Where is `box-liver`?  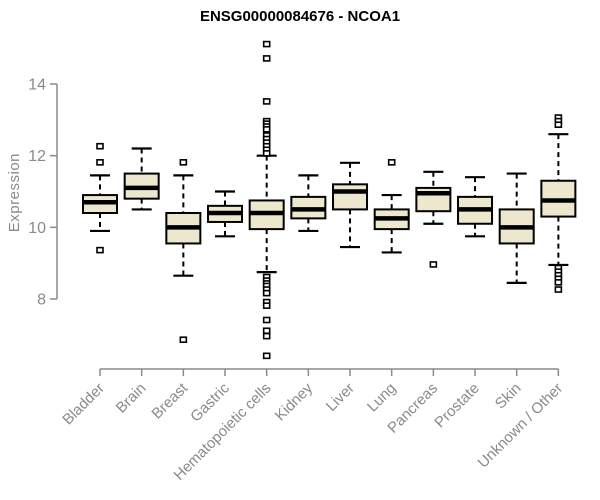
box-liver is located at coordinates (350, 205).